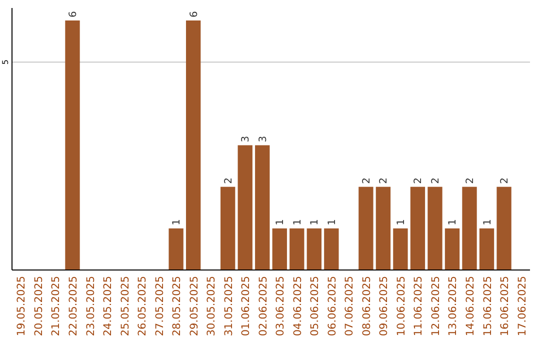 This screenshot has width=540, height=340. What do you see at coordinates (125, 306) in the screenshot?
I see `x-tick-label: 25.05.2025` at bounding box center [125, 306].